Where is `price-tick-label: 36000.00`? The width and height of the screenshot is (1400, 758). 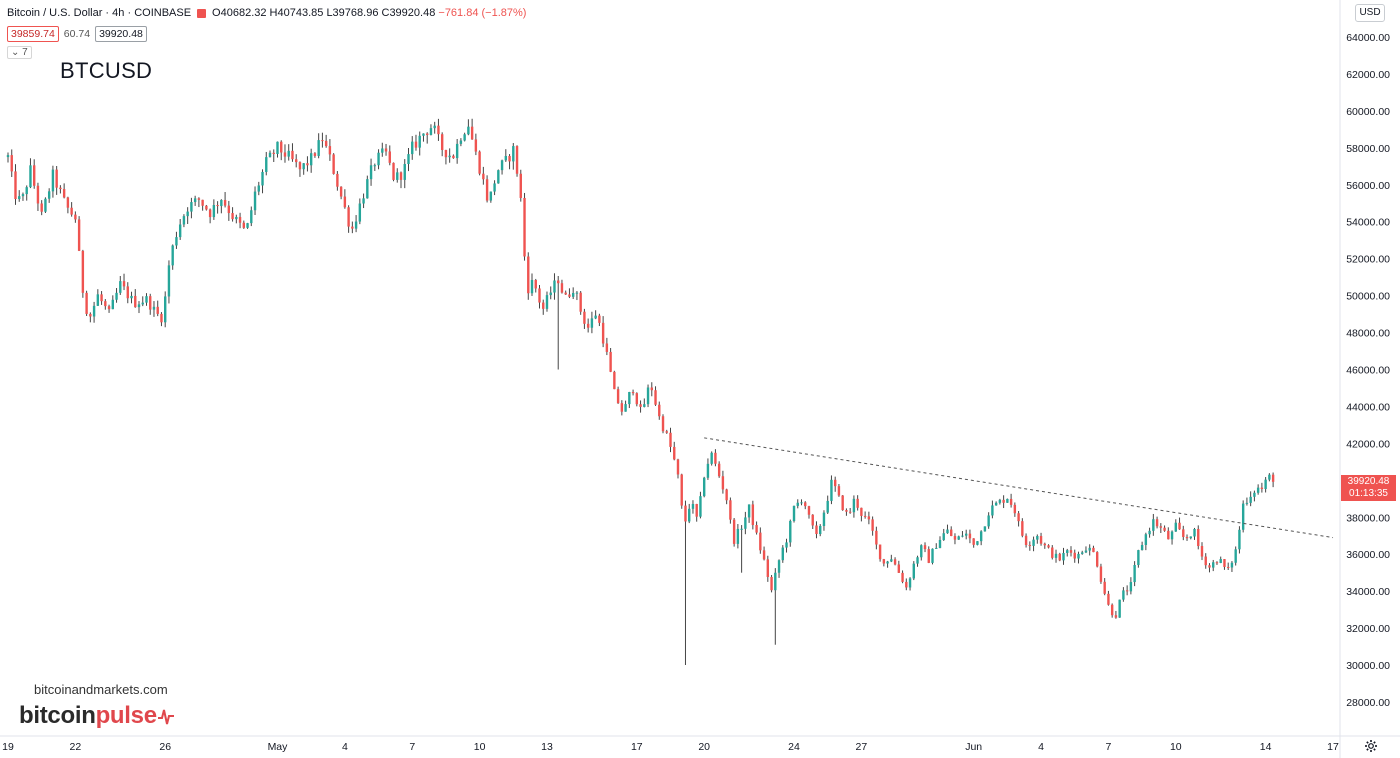
price-tick-label: 36000.00 is located at coordinates (1368, 555).